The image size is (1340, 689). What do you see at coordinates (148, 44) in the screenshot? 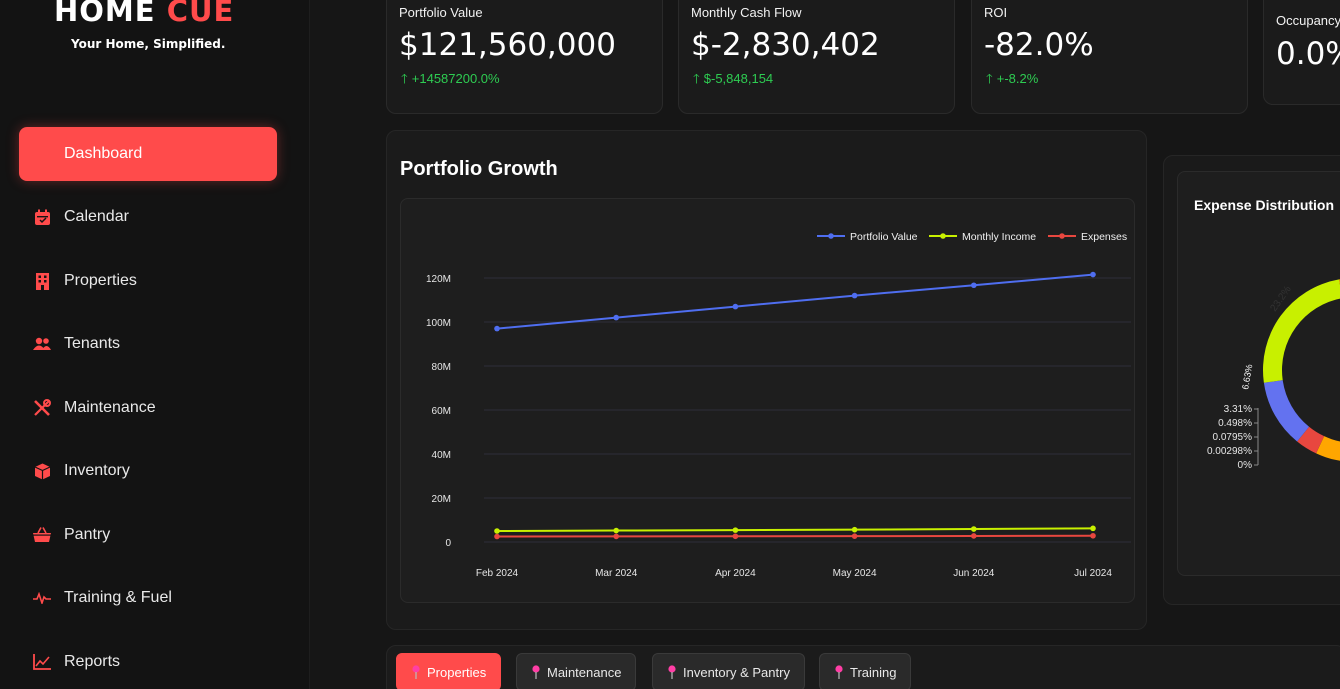
I see `brand-tagline: Your Home, Simplified.` at bounding box center [148, 44].